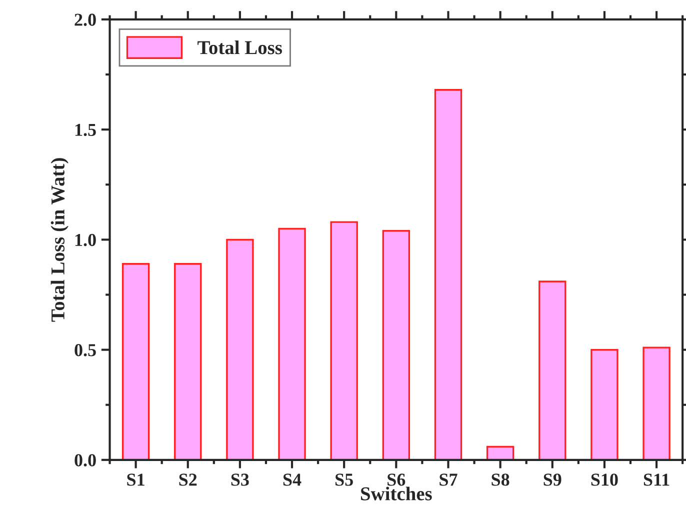 The height and width of the screenshot is (511, 686). What do you see at coordinates (657, 480) in the screenshot?
I see `x-tick-label: S11` at bounding box center [657, 480].